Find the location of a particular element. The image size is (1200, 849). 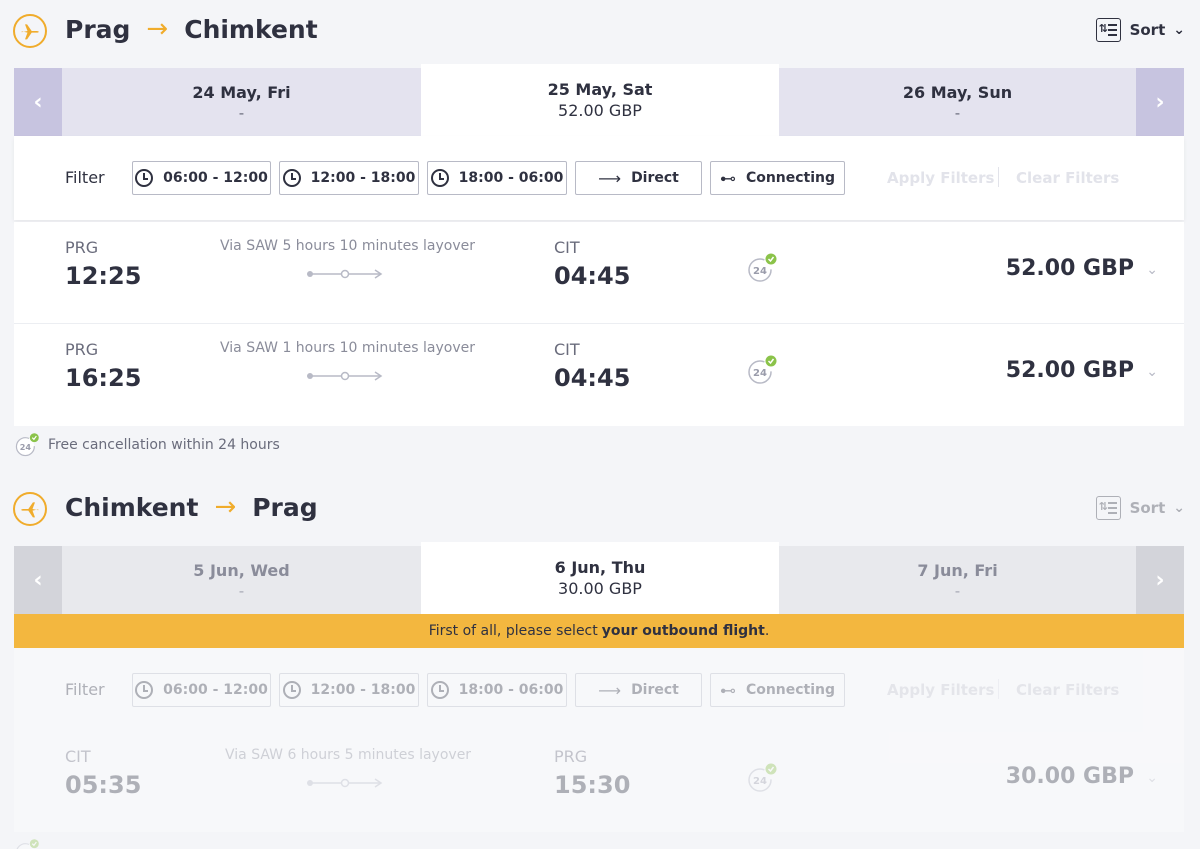

arrival-code: CIT is located at coordinates (567, 349).